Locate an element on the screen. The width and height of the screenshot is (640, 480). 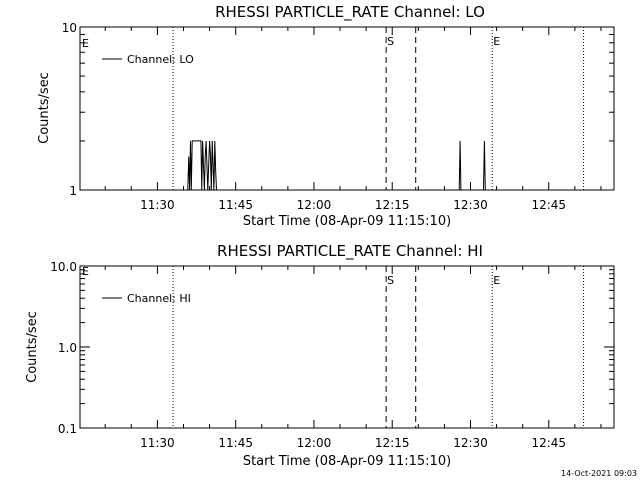
hi-x-axis-label: Start Time (08-Apr-09 11:15:10) is located at coordinates (347, 461).